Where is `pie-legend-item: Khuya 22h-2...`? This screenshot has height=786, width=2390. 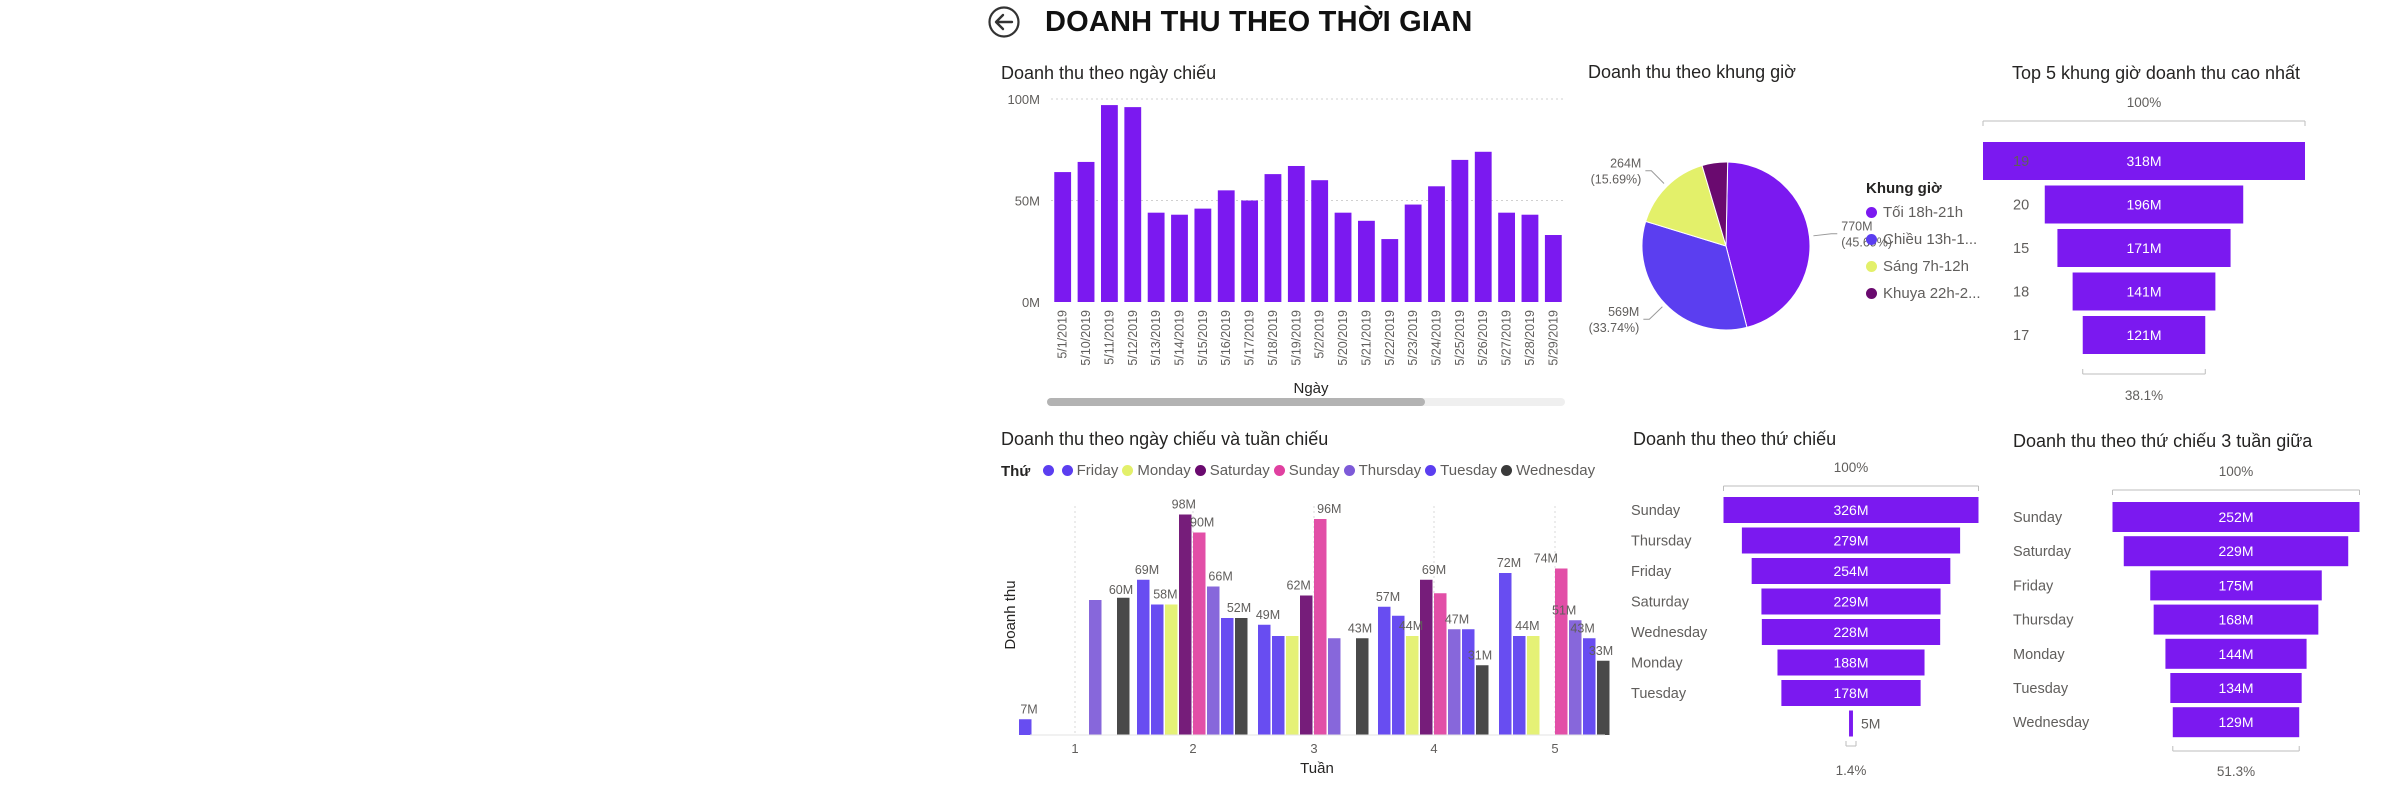
pie-legend-item: Khuya 22h-2... is located at coordinates (1923, 293).